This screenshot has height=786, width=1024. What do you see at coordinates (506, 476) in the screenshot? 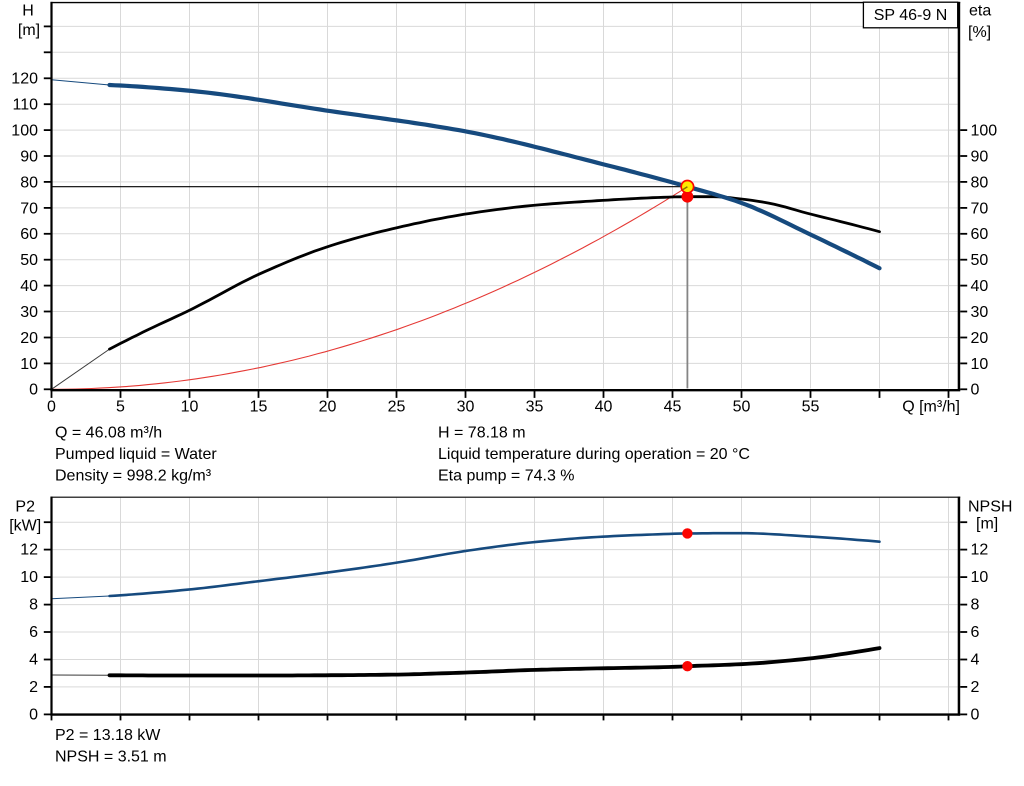
I see `svg-text: Eta pump = 74.3 %` at bounding box center [506, 476].